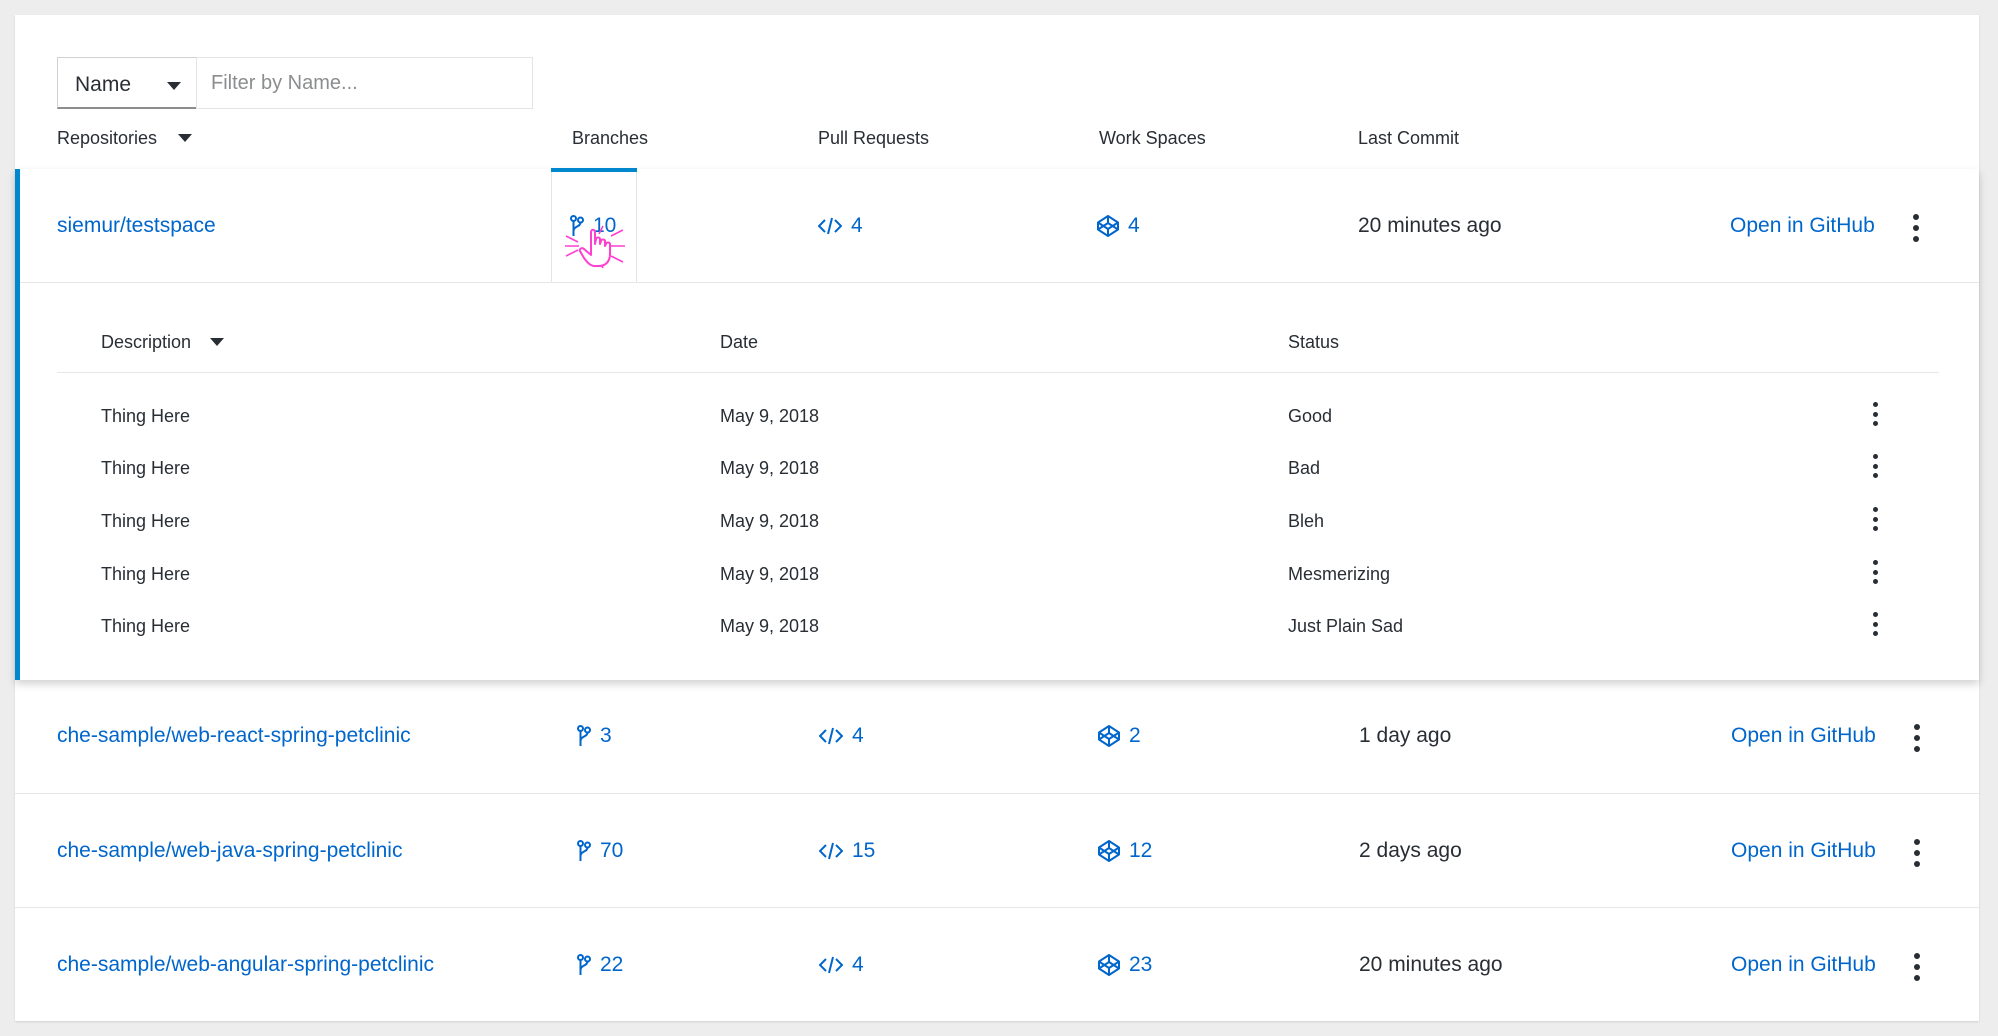 The image size is (1998, 1036). I want to click on caret-down-icon, so click(174, 86).